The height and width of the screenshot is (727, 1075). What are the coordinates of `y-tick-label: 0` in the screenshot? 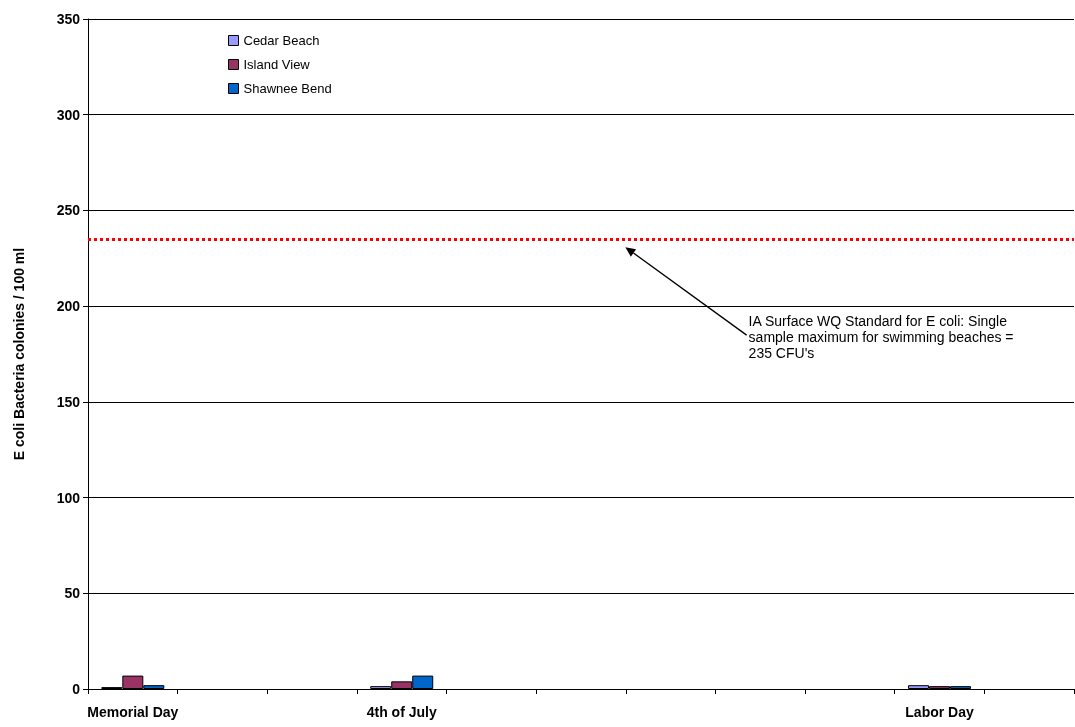 It's located at (76, 689).